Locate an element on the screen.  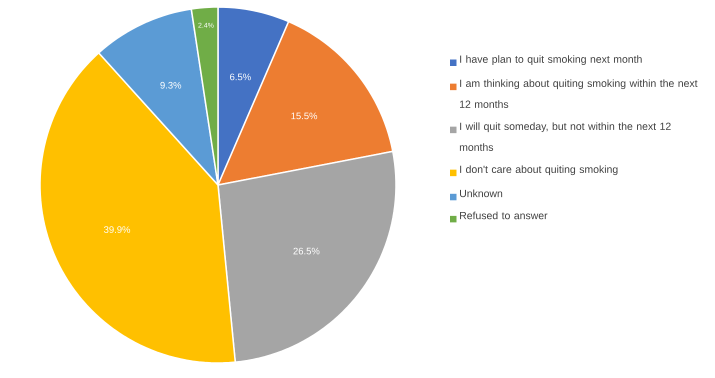
data-label: 39.9% is located at coordinates (117, 229).